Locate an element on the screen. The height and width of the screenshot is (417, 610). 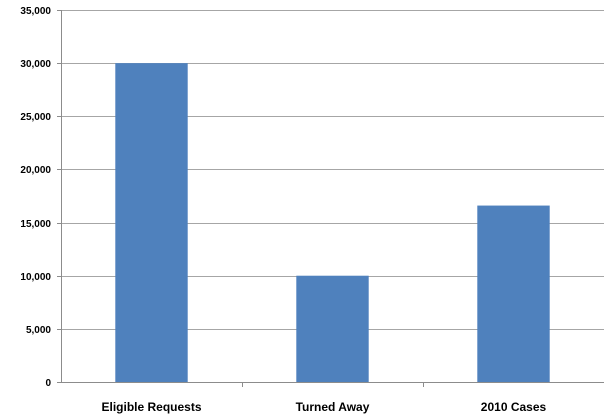
x-tick-labels: Eligible Requests Turned Away 2010 Cases is located at coordinates (324, 398).